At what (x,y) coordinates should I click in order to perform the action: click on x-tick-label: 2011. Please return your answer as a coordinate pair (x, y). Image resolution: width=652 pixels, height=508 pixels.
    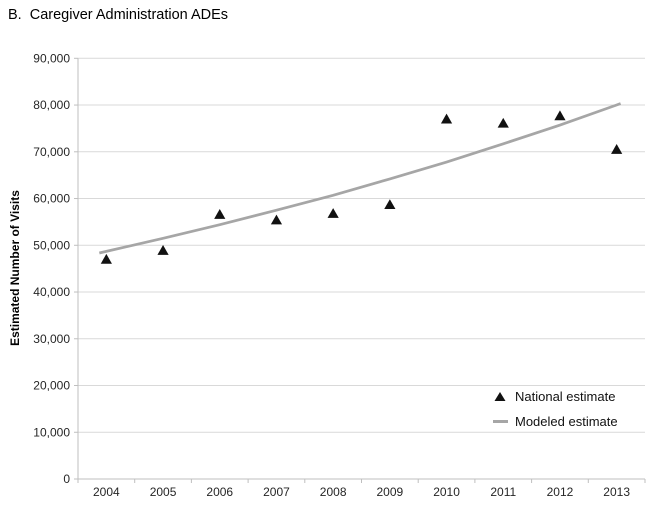
    Looking at the image, I should click on (503, 492).